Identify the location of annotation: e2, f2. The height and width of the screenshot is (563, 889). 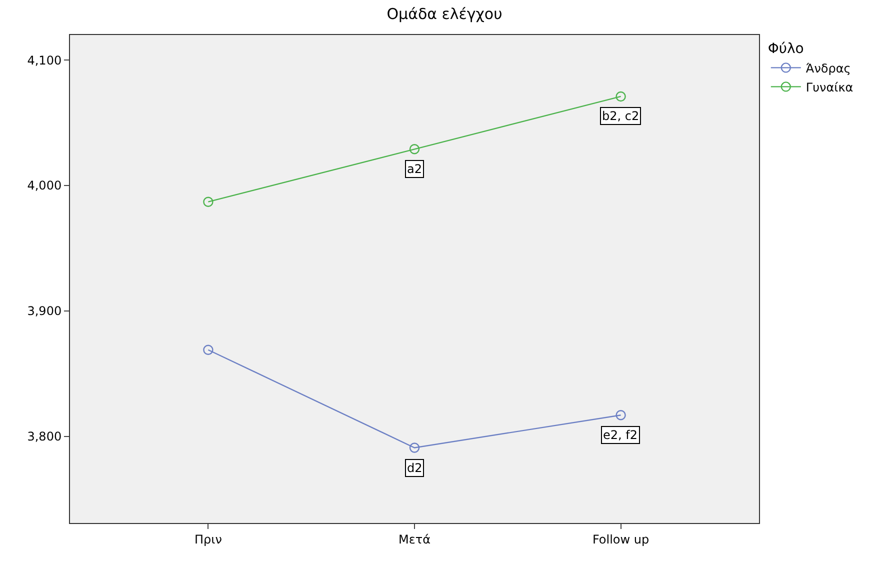
(620, 435).